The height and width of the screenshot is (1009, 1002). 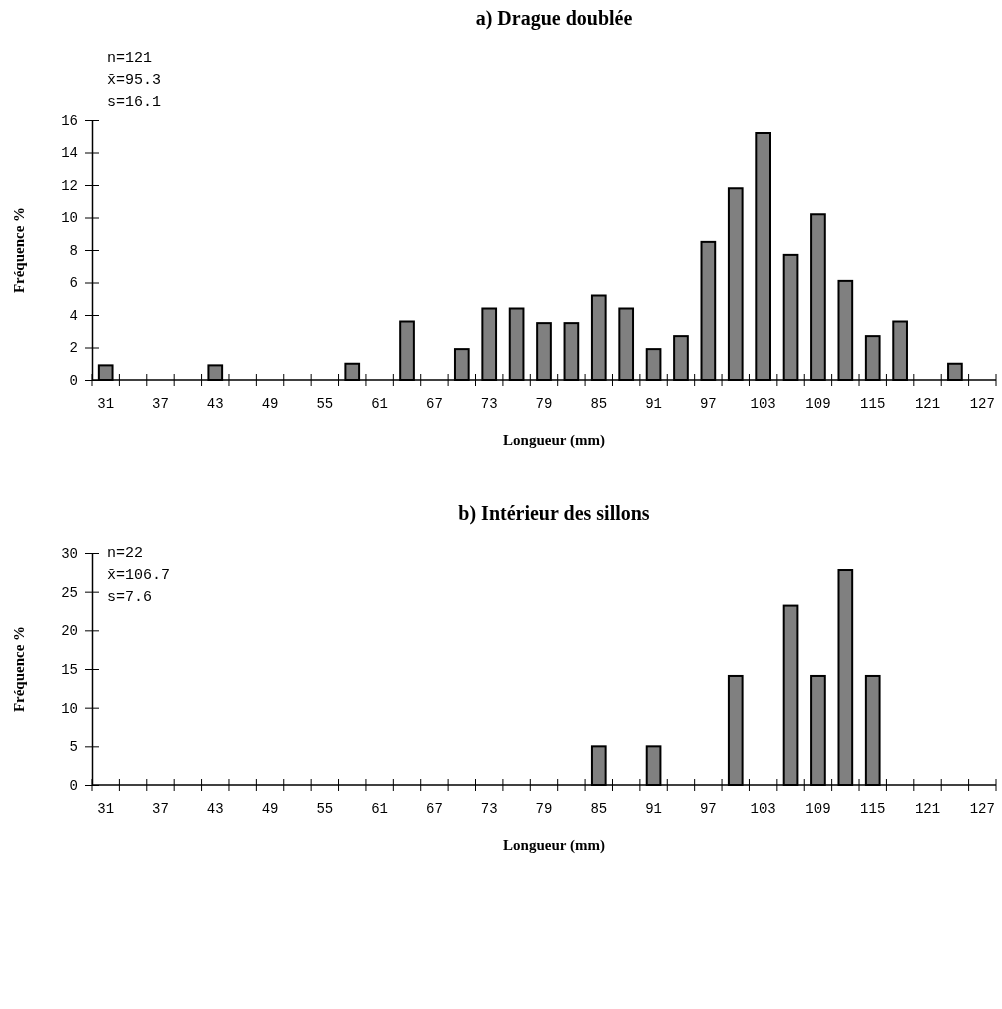 What do you see at coordinates (134, 102) in the screenshot?
I see `text: s=16.1` at bounding box center [134, 102].